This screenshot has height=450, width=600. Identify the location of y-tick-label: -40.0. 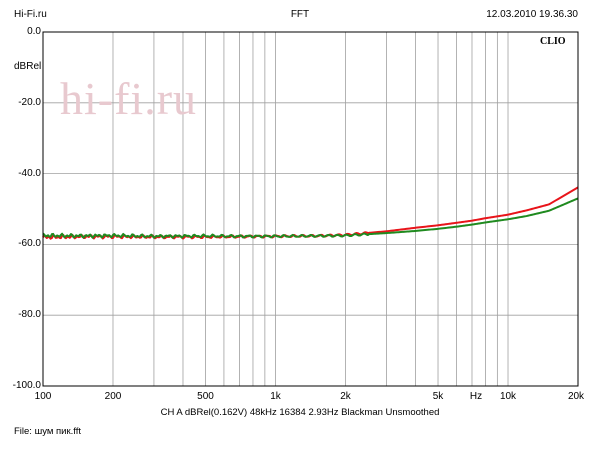
(29, 173).